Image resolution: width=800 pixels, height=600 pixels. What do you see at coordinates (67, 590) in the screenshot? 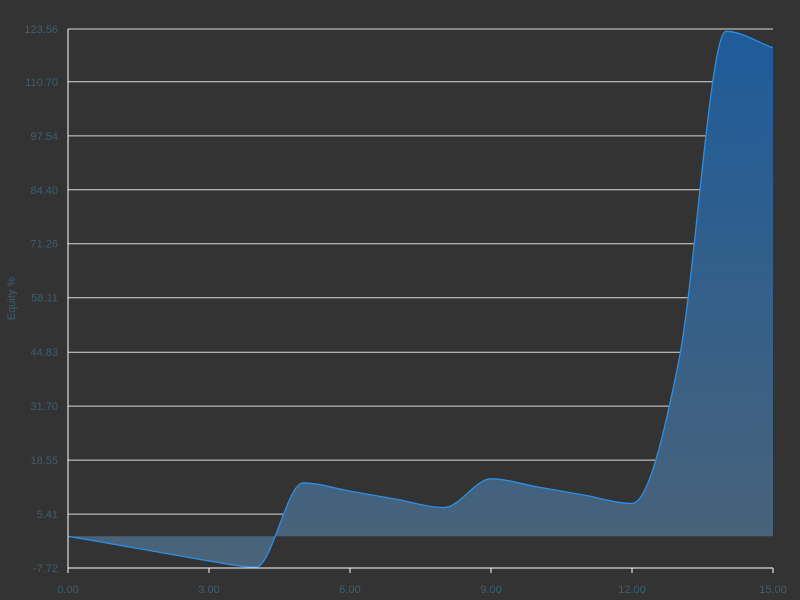
I see `x-tick-label: 0.00` at bounding box center [67, 590].